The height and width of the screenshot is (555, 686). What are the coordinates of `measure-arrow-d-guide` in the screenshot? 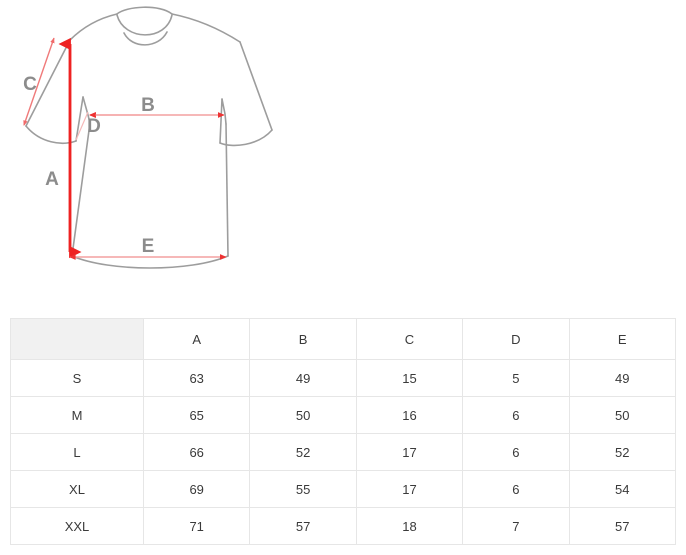 It's located at (82, 126).